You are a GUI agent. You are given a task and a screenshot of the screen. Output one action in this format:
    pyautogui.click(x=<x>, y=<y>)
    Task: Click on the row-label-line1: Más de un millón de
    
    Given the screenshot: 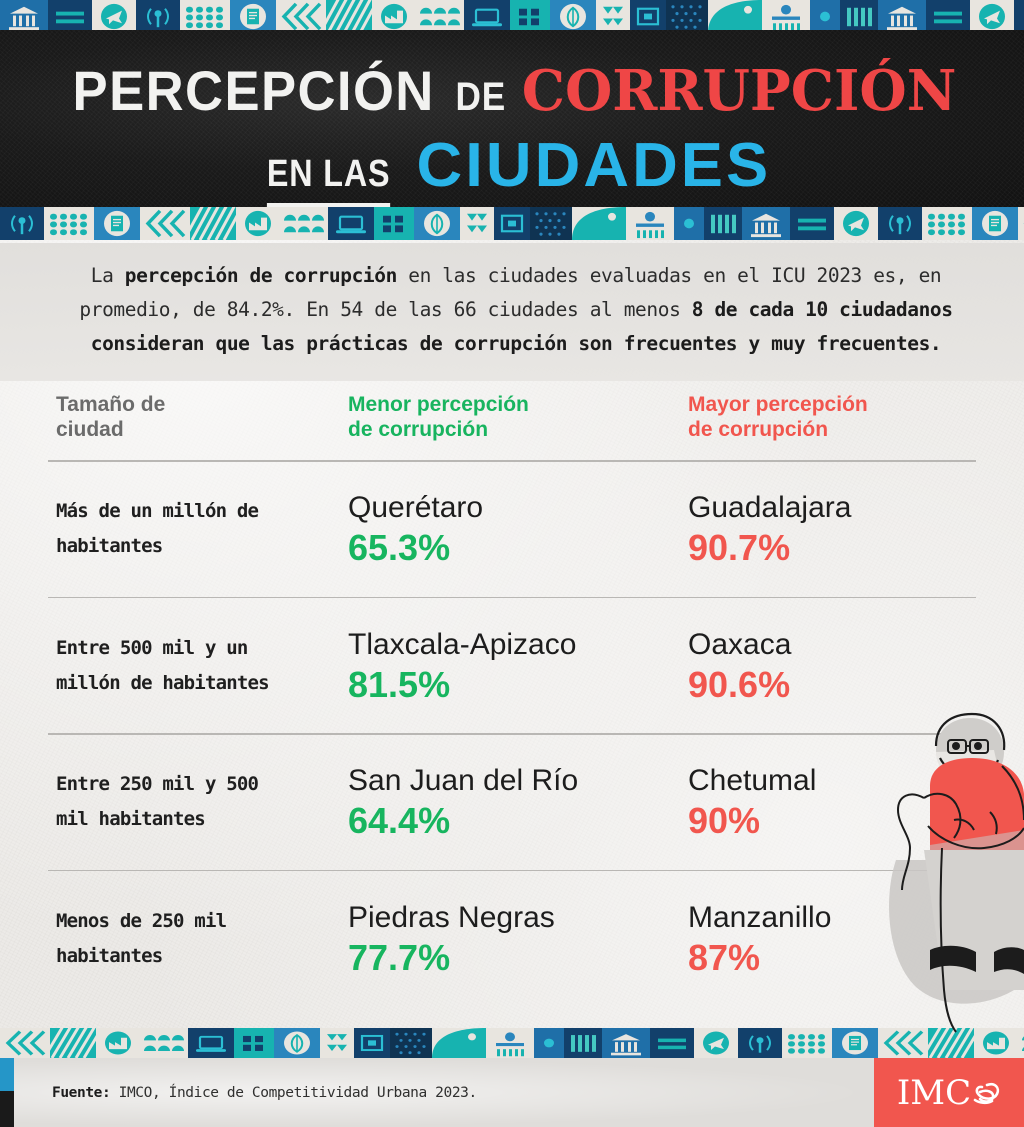 What is the action you would take?
    pyautogui.click(x=157, y=511)
    